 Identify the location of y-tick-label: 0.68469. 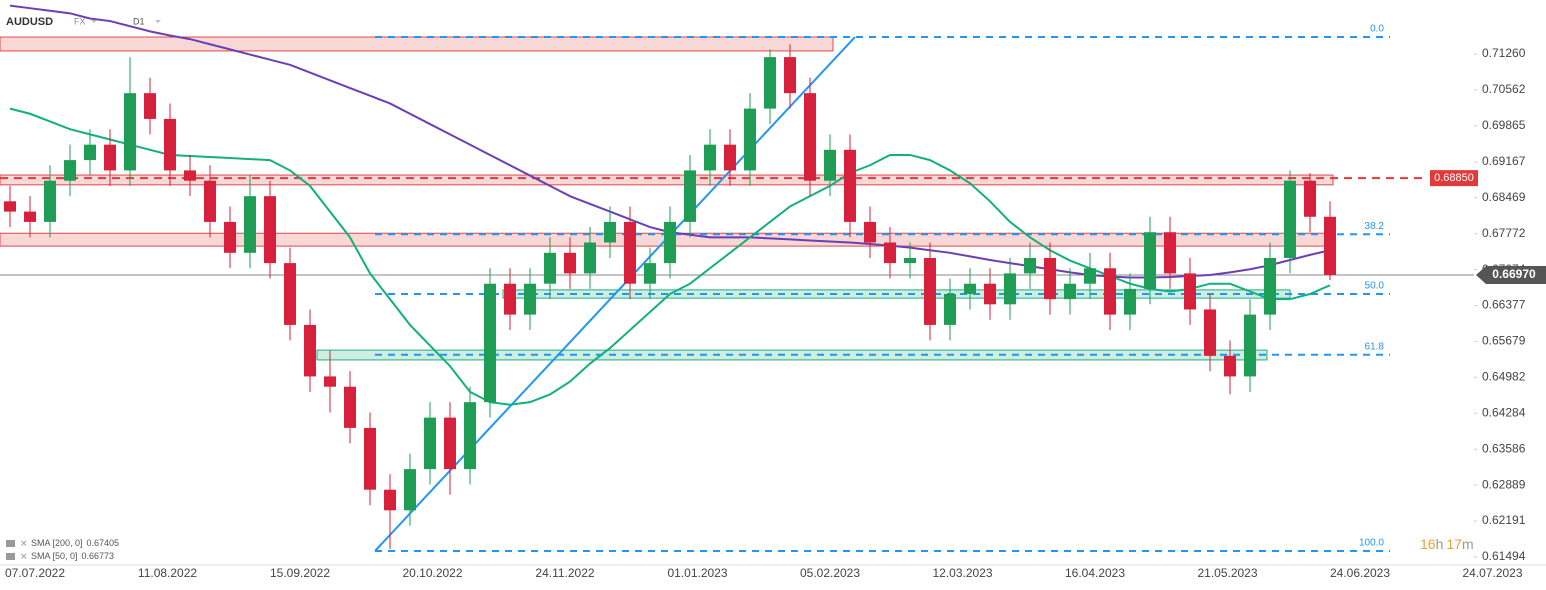
(1504, 197).